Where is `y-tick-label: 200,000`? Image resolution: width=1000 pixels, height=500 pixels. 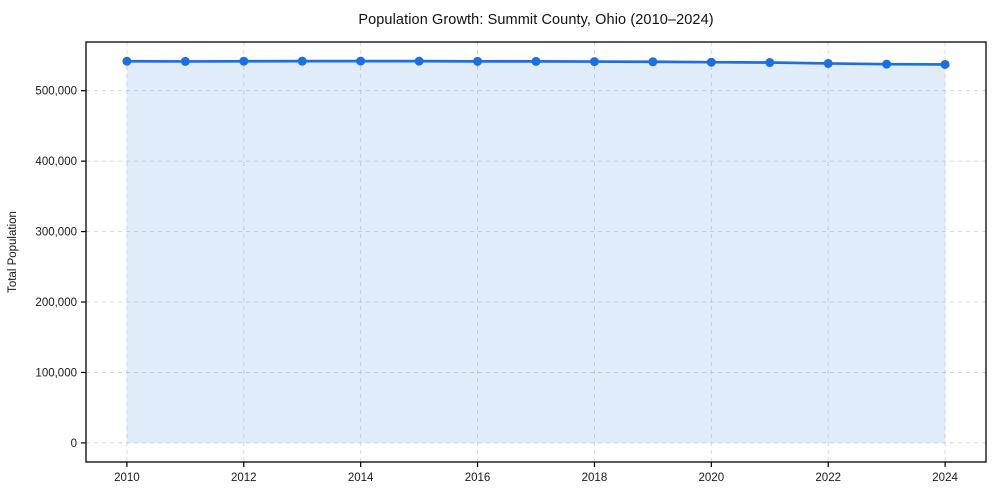 y-tick-label: 200,000 is located at coordinates (56, 303).